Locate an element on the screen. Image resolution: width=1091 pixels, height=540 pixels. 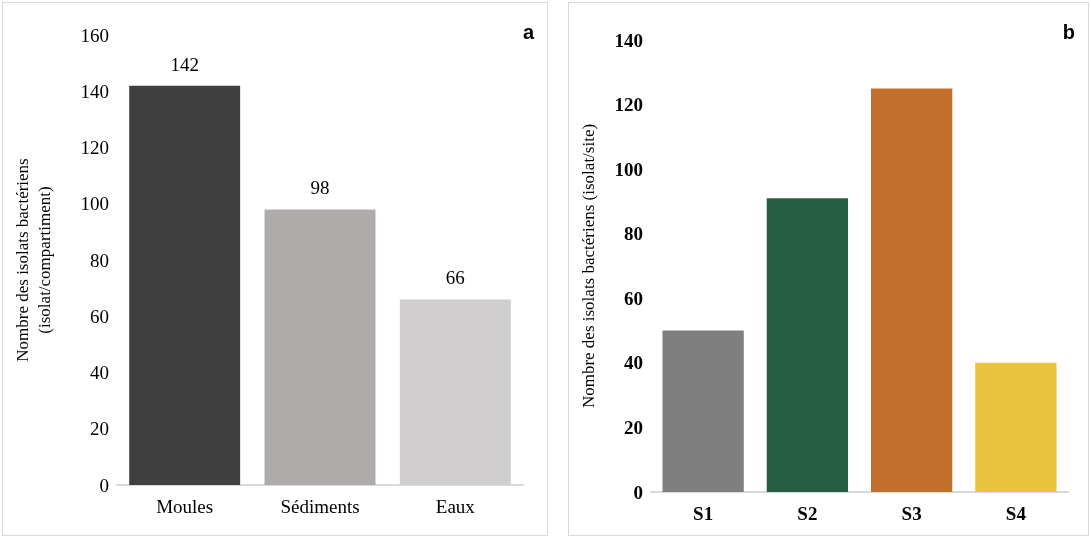
x-tick-label: S4 is located at coordinates (1016, 513).